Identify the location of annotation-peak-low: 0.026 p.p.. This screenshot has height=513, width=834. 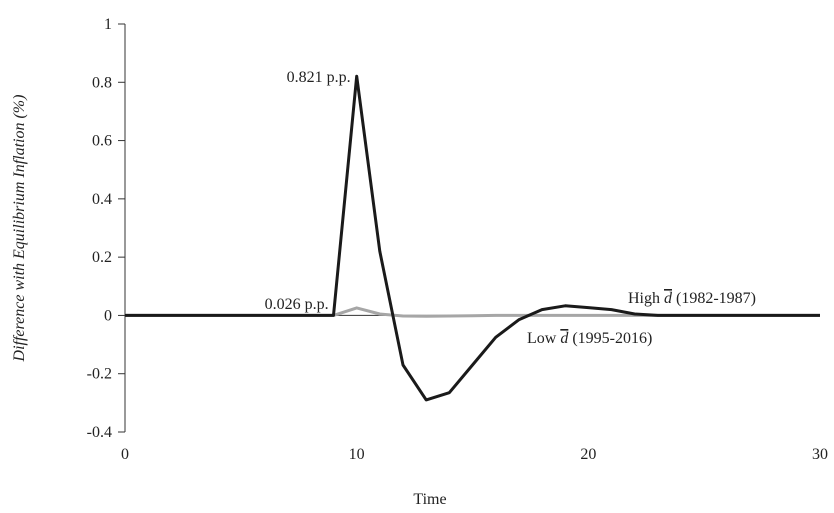
(297, 304).